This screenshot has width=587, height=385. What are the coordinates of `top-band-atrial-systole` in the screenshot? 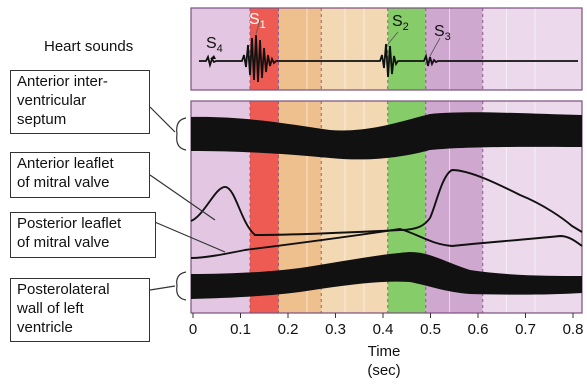 It's located at (220, 49).